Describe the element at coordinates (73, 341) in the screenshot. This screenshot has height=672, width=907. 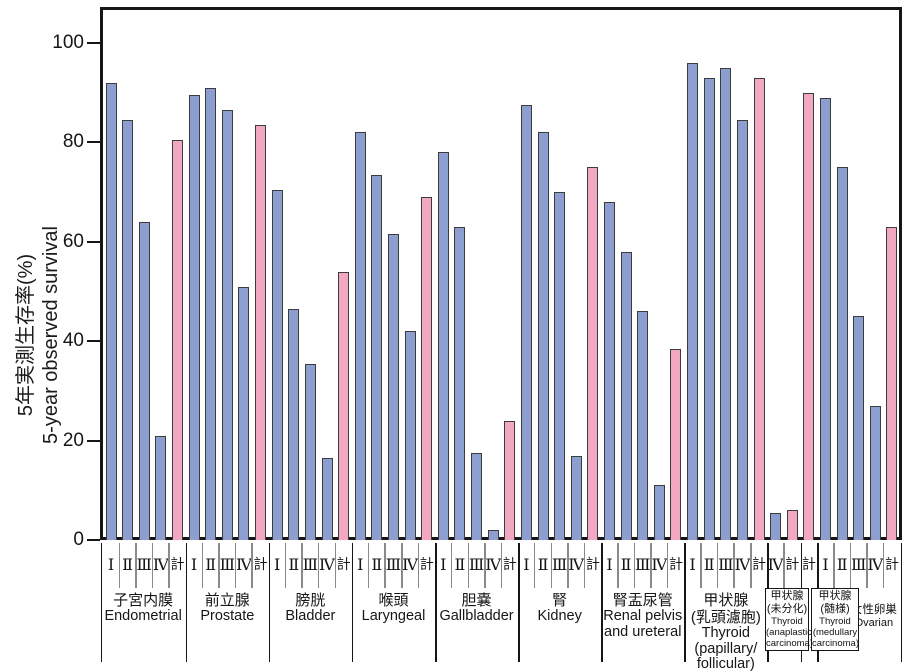
I see `y-tick-label: 40` at that location.